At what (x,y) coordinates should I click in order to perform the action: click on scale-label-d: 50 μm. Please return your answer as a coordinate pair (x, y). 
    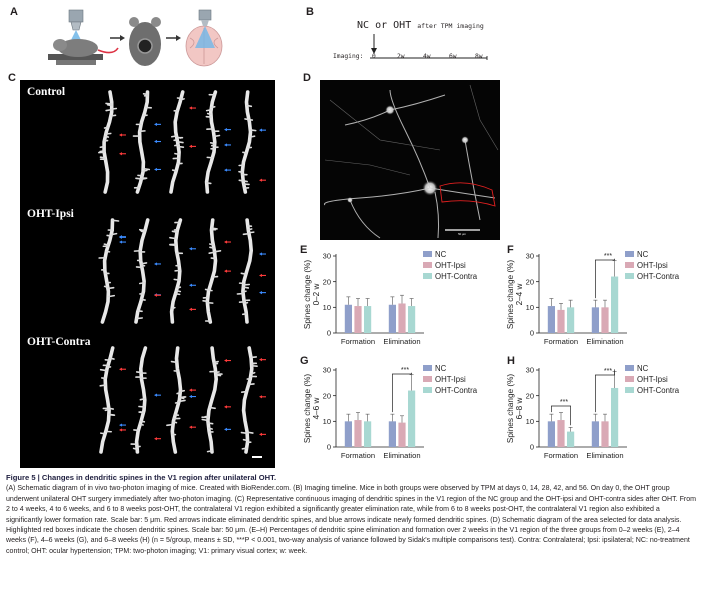
    Looking at the image, I should click on (462, 234).